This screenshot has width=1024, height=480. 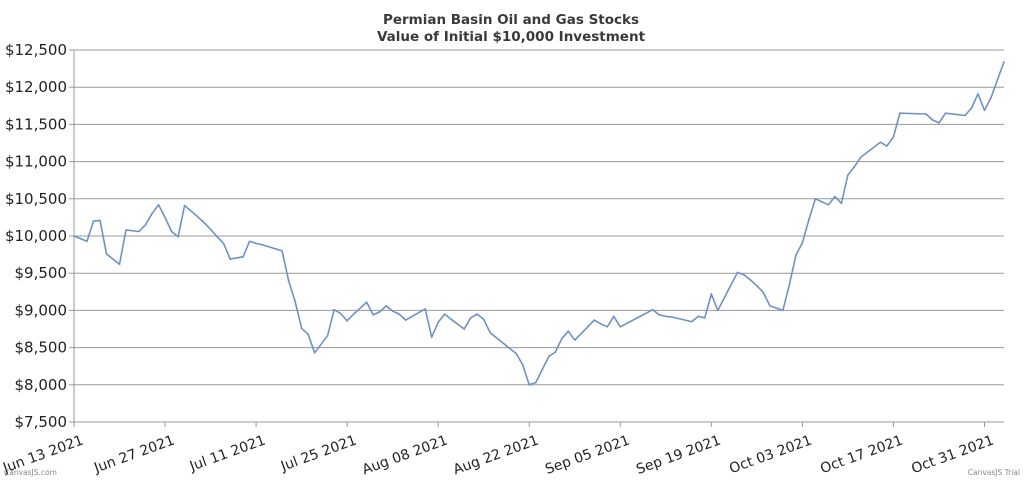 I want to click on x-tick-label: Jul 25 2021, so click(x=318, y=454).